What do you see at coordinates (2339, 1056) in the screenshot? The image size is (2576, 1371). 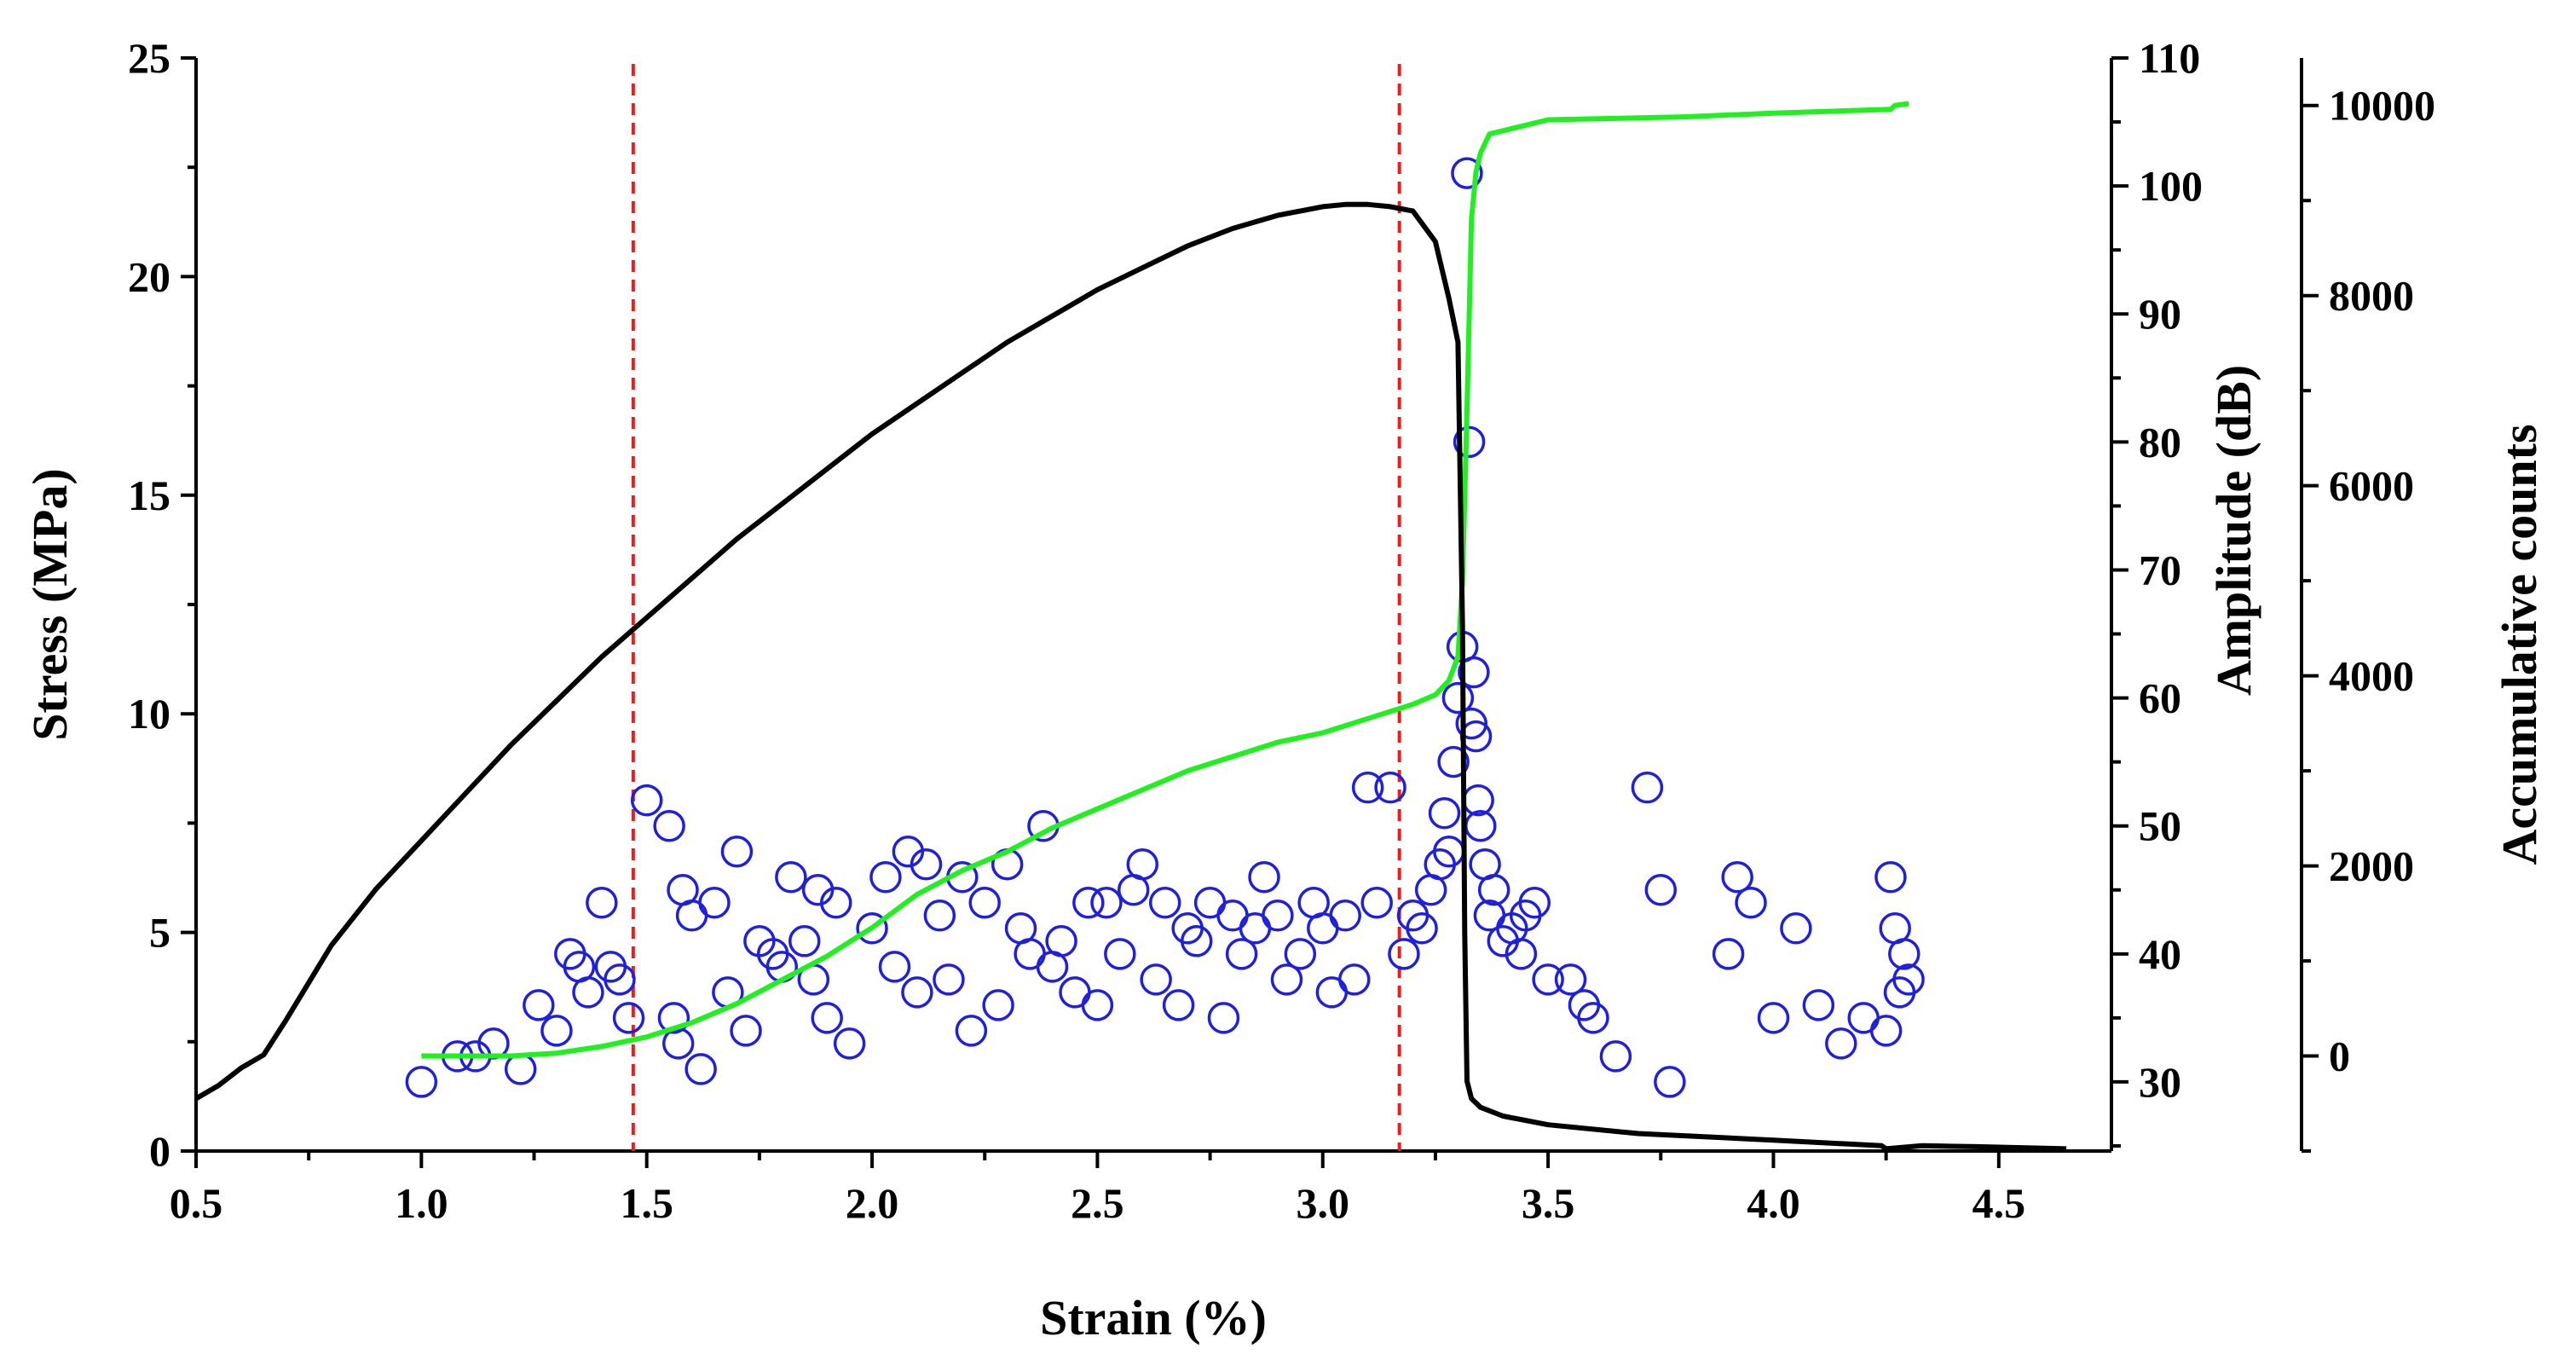 I see `counts-tick-label: 0` at bounding box center [2339, 1056].